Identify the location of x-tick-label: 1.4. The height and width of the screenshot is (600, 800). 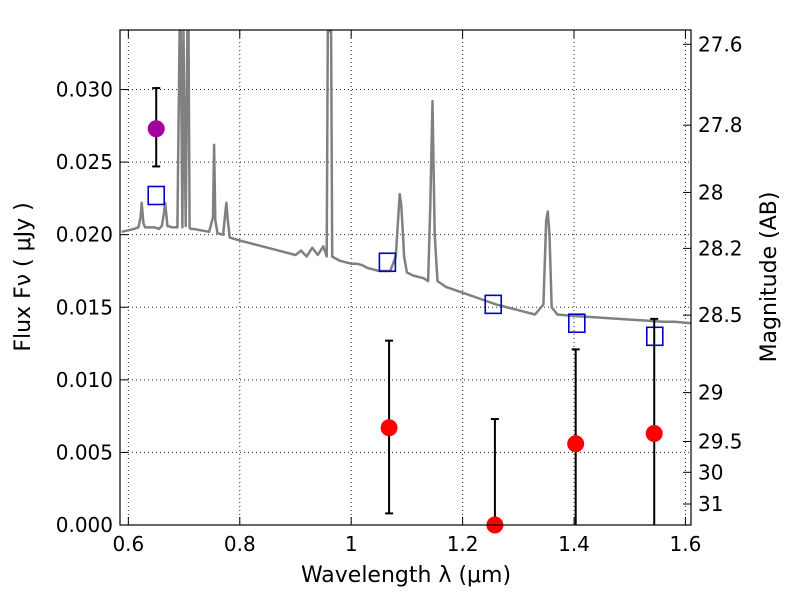
(574, 544).